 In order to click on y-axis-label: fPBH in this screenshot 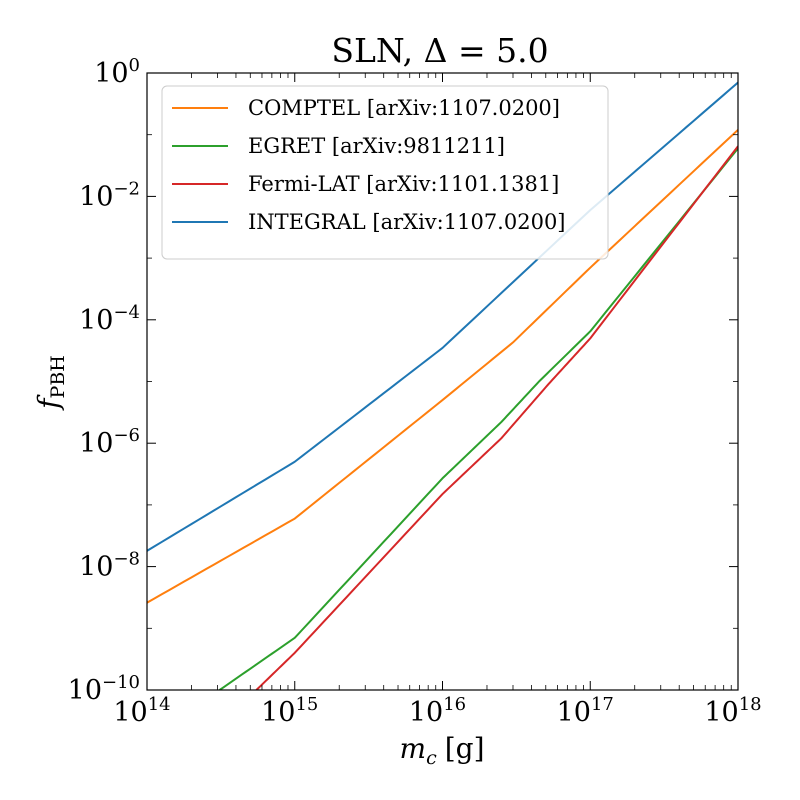, I will do `click(50, 383)`.